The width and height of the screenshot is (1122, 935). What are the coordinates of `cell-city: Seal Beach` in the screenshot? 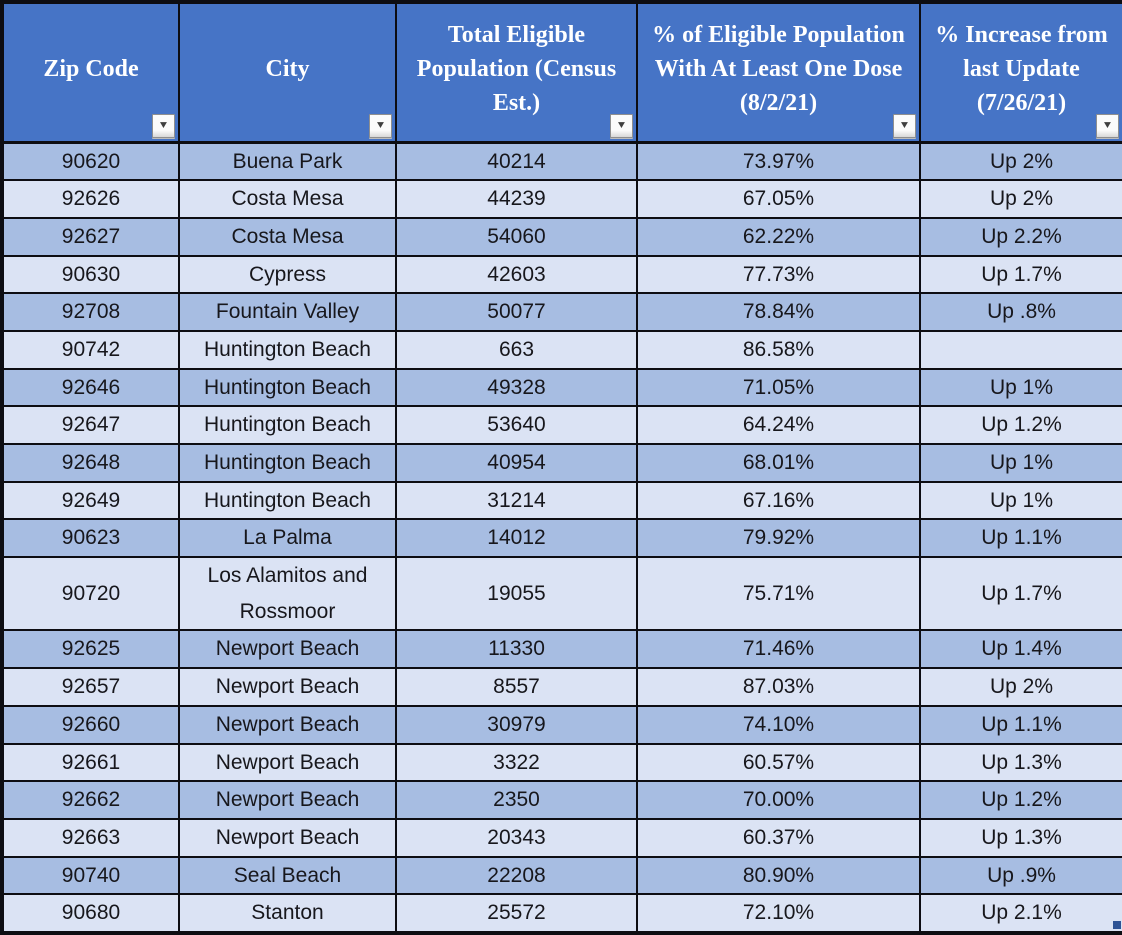 It's located at (287, 875).